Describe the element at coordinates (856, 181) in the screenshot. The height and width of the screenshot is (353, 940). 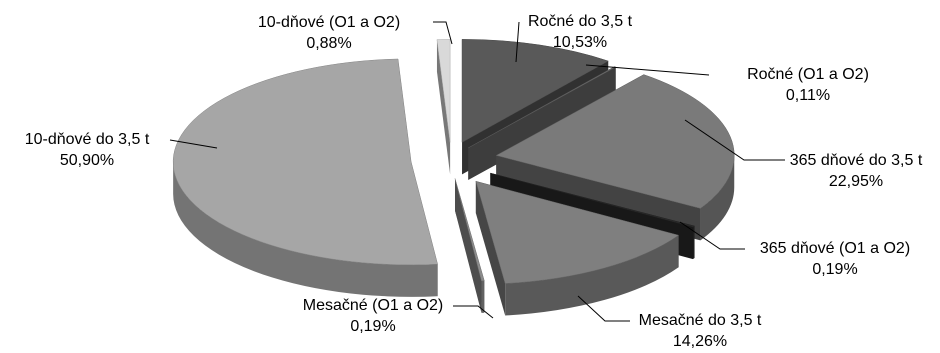
I see `slice-percent-2: 22,95%` at that location.